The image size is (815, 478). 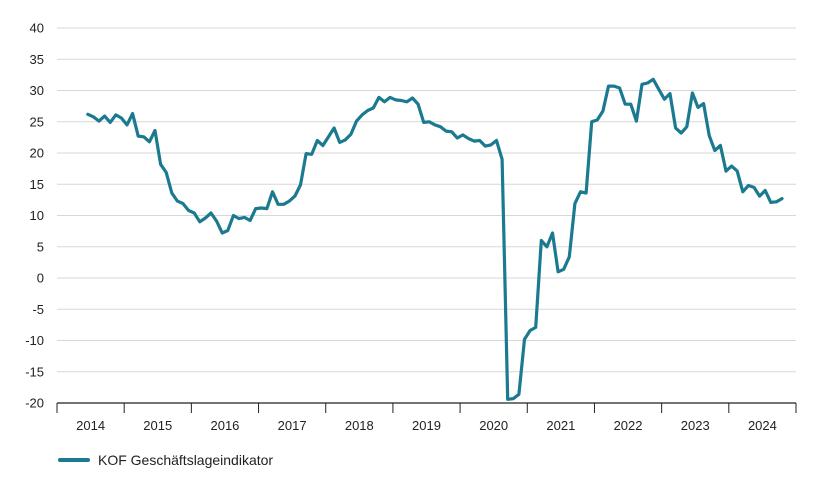 I want to click on y-tick-label: 40, so click(x=37, y=28).